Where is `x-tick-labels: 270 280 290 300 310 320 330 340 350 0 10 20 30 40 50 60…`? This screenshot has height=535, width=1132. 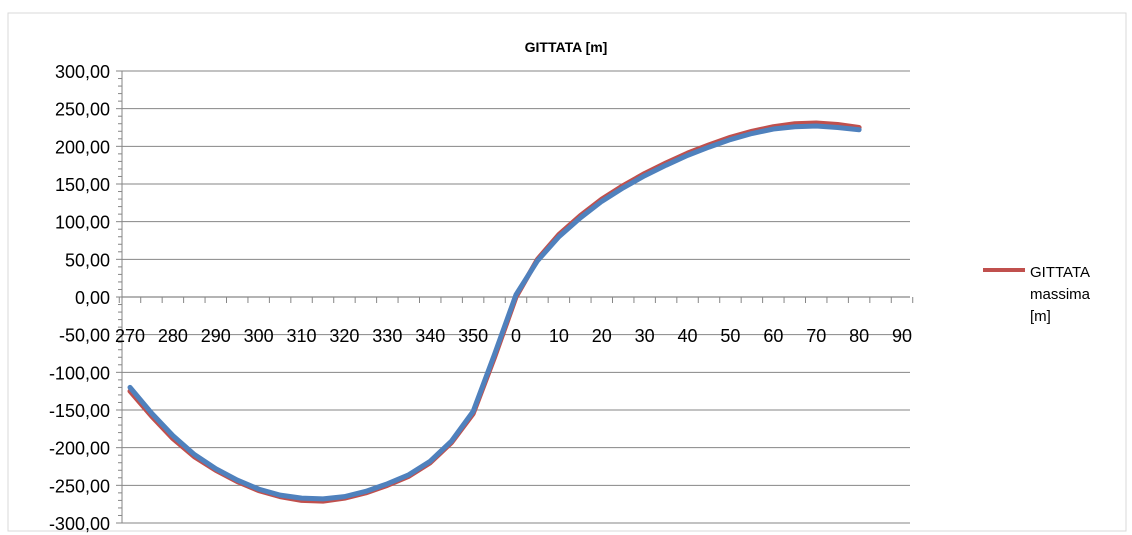 x-tick-labels: 270 280 290 300 310 320 330 340 350 0 10 20 30 40 50 60… is located at coordinates (513, 336).